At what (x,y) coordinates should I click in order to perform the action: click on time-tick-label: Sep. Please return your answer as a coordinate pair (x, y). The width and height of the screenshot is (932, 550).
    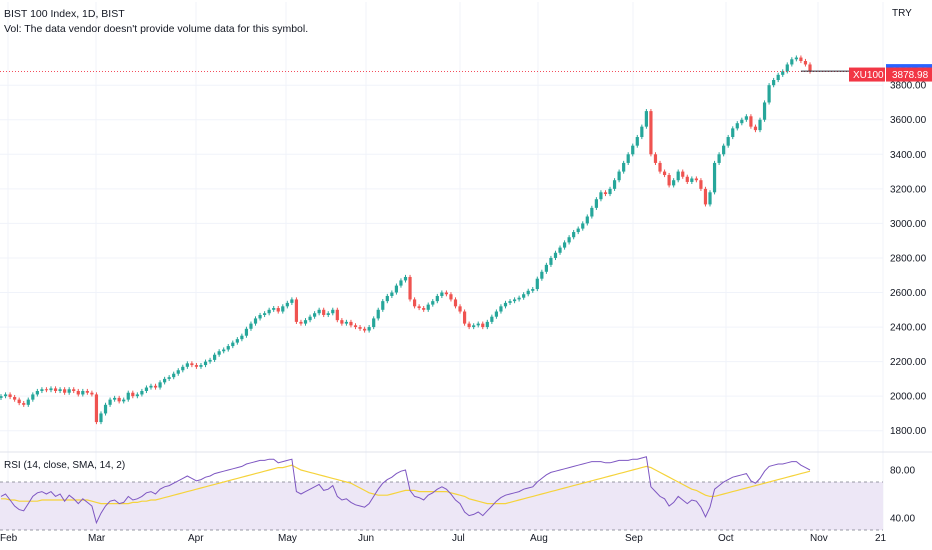
    Looking at the image, I should click on (634, 538).